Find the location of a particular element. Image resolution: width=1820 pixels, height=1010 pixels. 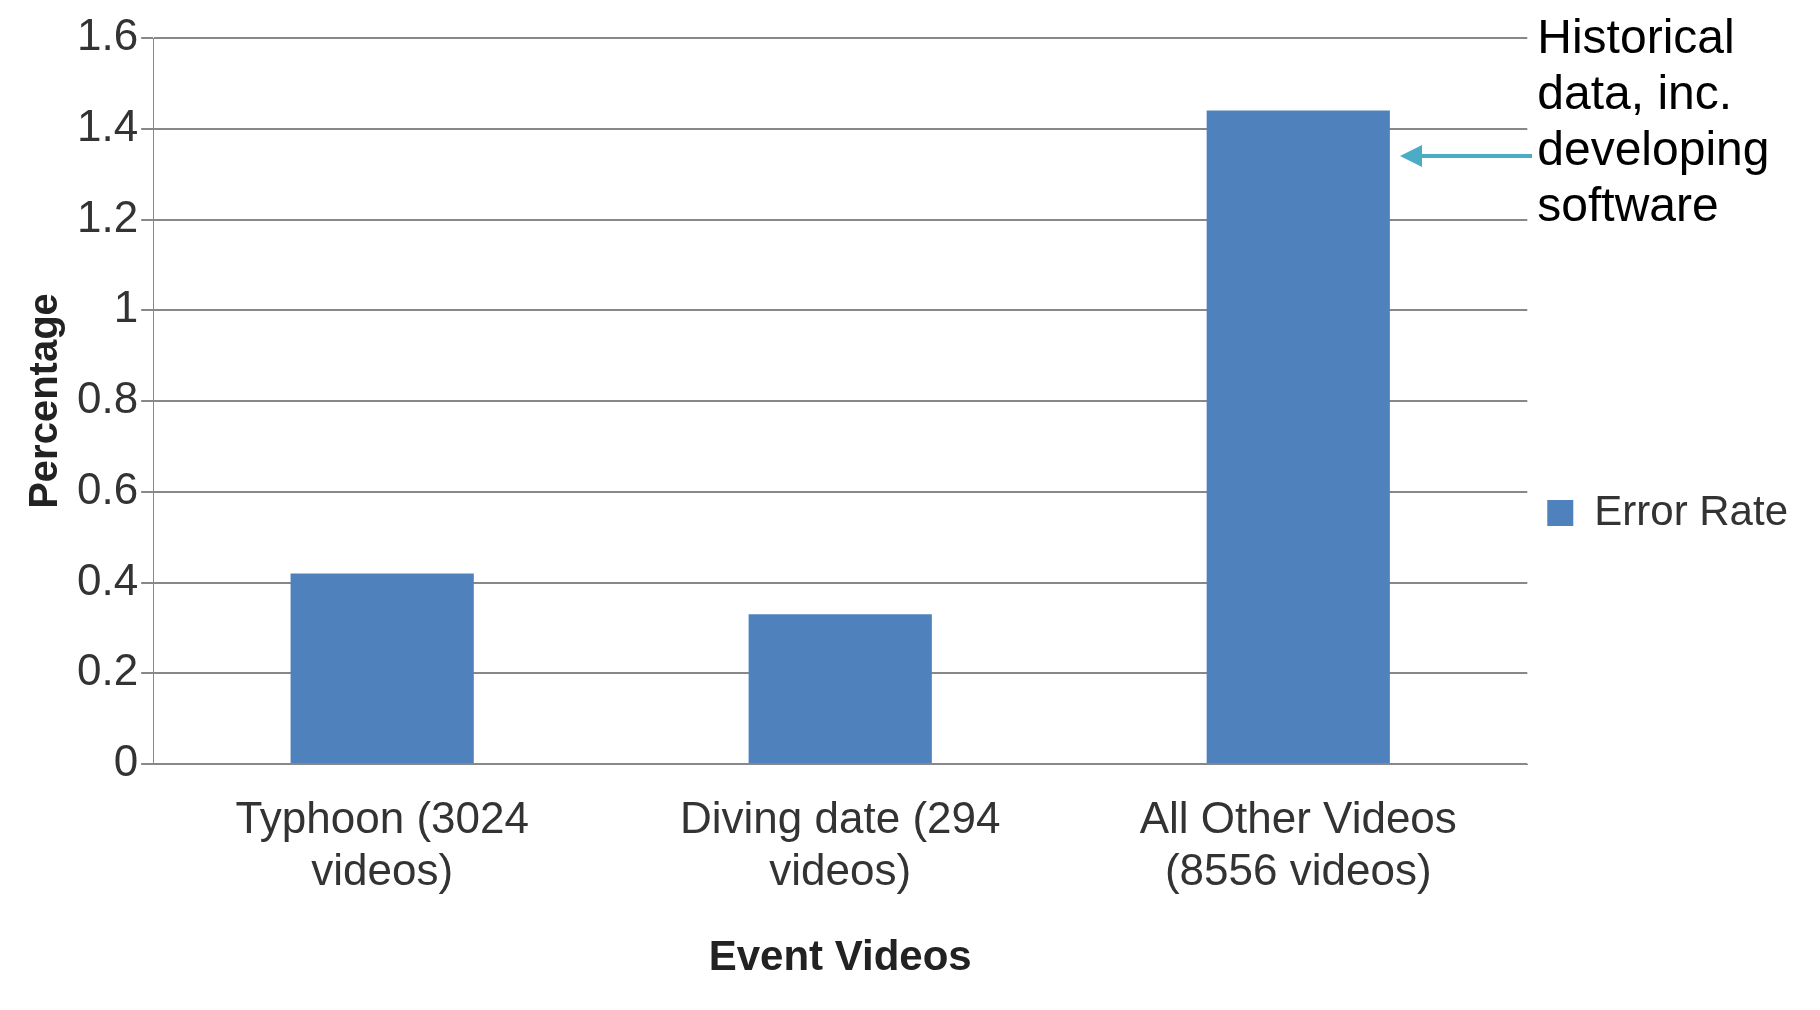

x-tick-label: All Other Videos (8556 videos) is located at coordinates (1298, 843).